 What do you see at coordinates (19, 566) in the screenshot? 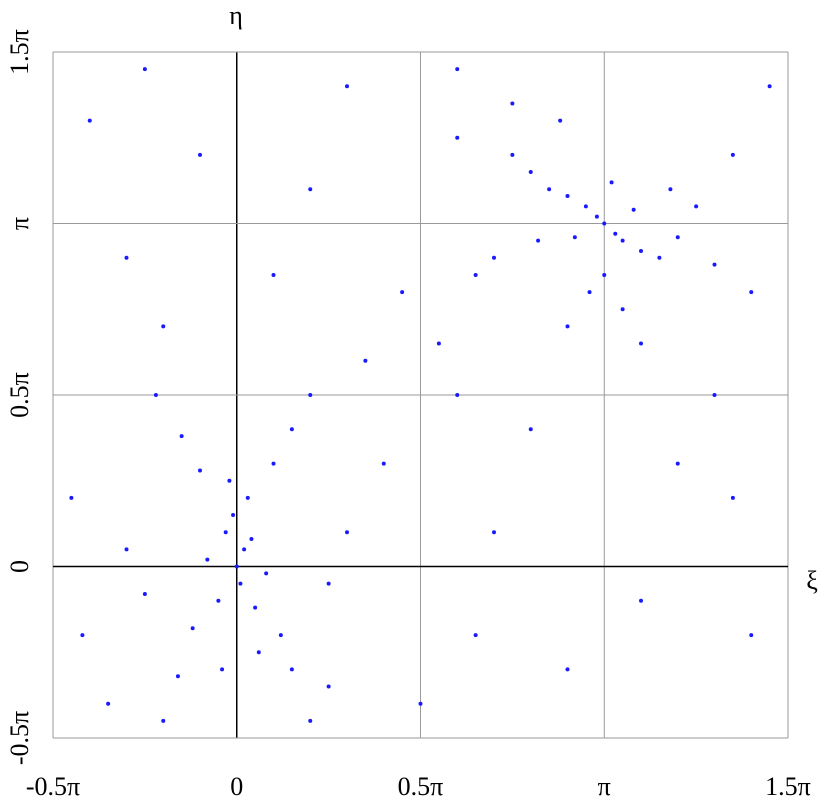
I see `y-tick-label: 0` at bounding box center [19, 566].